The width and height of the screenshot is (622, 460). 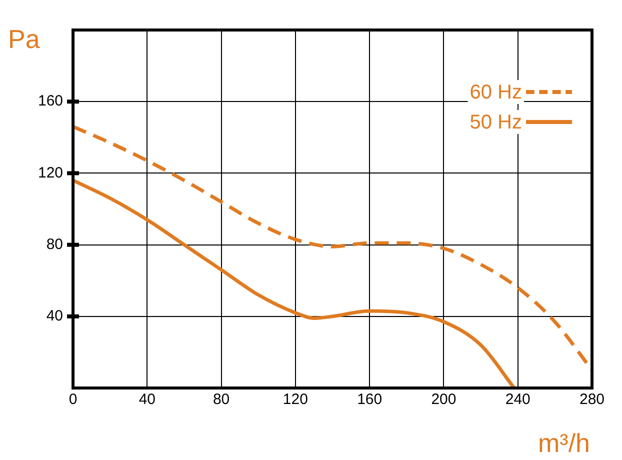 I want to click on x-tick-label: 40, so click(x=147, y=399).